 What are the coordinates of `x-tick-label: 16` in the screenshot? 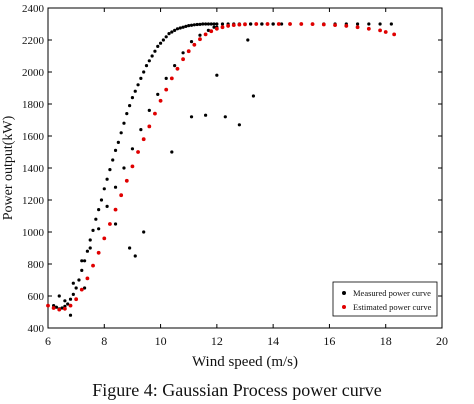 It's located at (329, 341).